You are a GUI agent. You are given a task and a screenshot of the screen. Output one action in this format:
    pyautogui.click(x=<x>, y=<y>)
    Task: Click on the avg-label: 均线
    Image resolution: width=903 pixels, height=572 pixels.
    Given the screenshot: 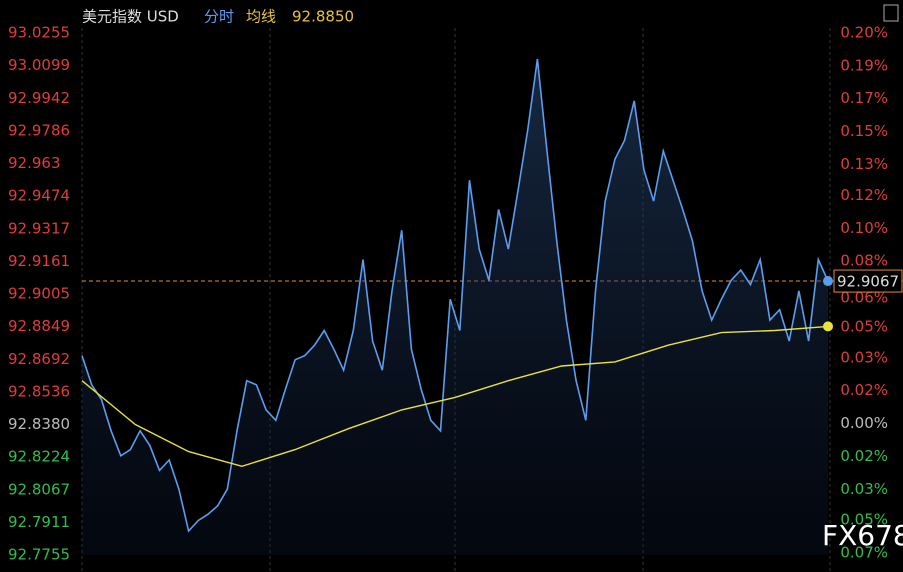 What is the action you would take?
    pyautogui.click(x=261, y=17)
    